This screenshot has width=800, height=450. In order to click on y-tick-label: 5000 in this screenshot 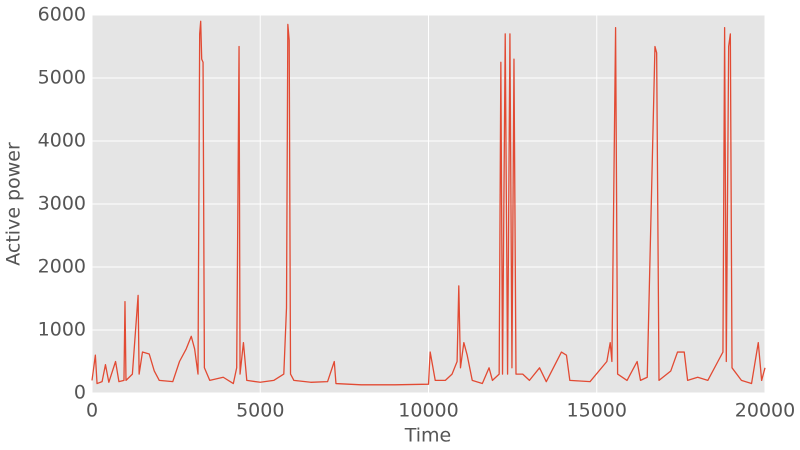, I will do `click(62, 78)`.